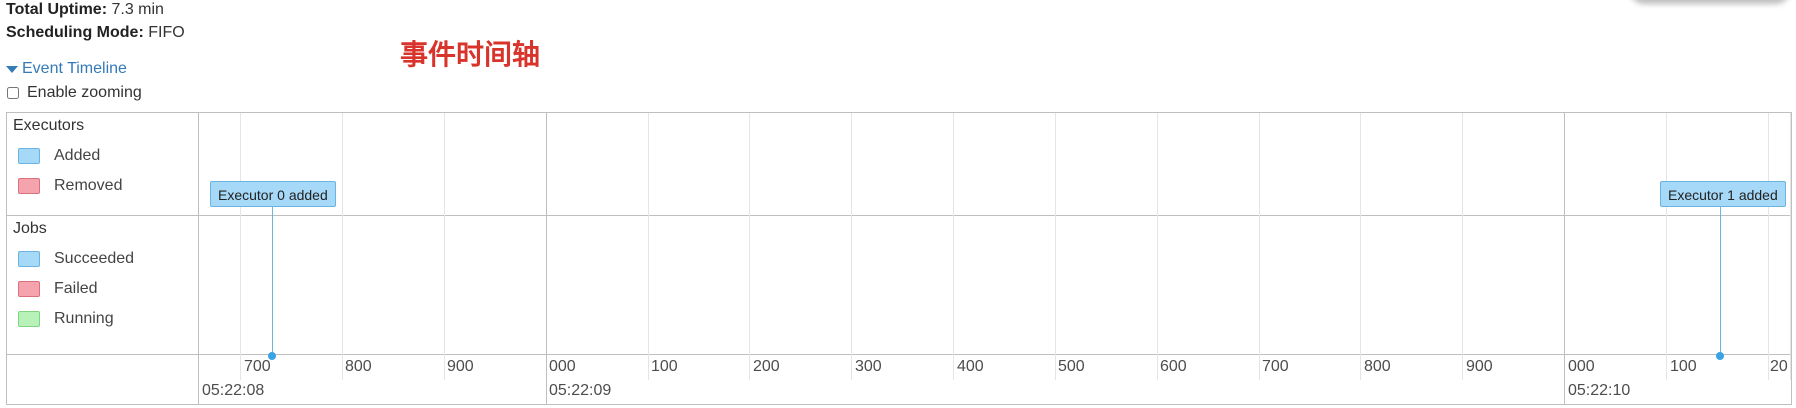  What do you see at coordinates (29, 186) in the screenshot?
I see `removed-swatch` at bounding box center [29, 186].